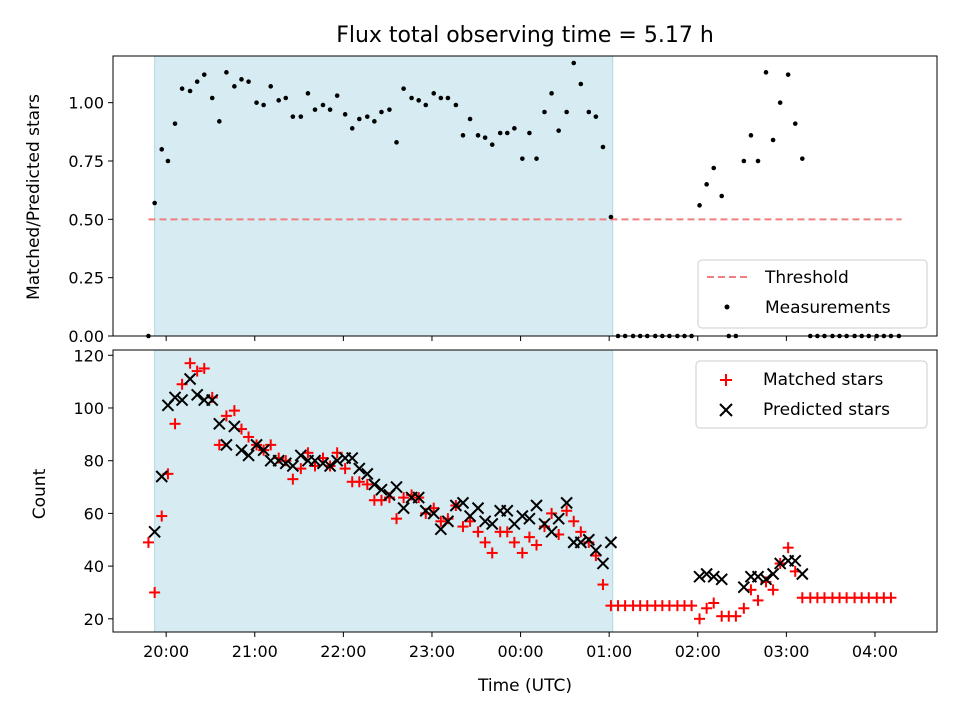 This screenshot has height=720, width=960. Describe the element at coordinates (40, 493) in the screenshot. I see `count-y-axis-label: Count` at that location.